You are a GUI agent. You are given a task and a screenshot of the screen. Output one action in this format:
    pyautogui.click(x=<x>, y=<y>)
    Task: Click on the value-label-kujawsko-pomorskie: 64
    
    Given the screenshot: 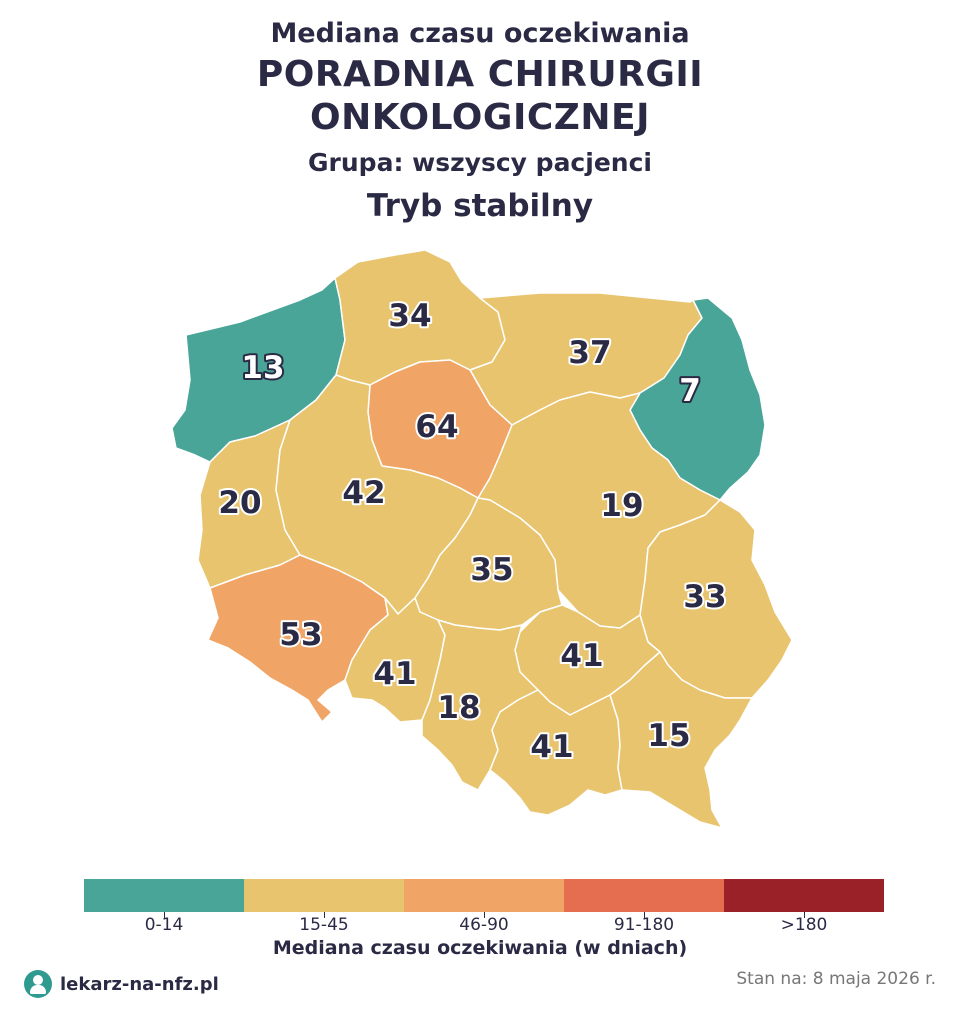 What is the action you would take?
    pyautogui.click(x=436, y=427)
    